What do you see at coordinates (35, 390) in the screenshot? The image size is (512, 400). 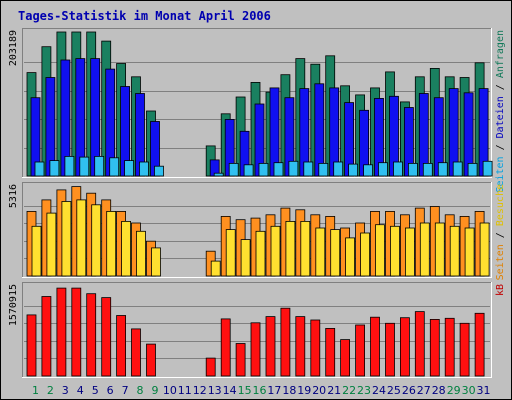 I see `x-tick-label-day-1: 1` at bounding box center [35, 390].